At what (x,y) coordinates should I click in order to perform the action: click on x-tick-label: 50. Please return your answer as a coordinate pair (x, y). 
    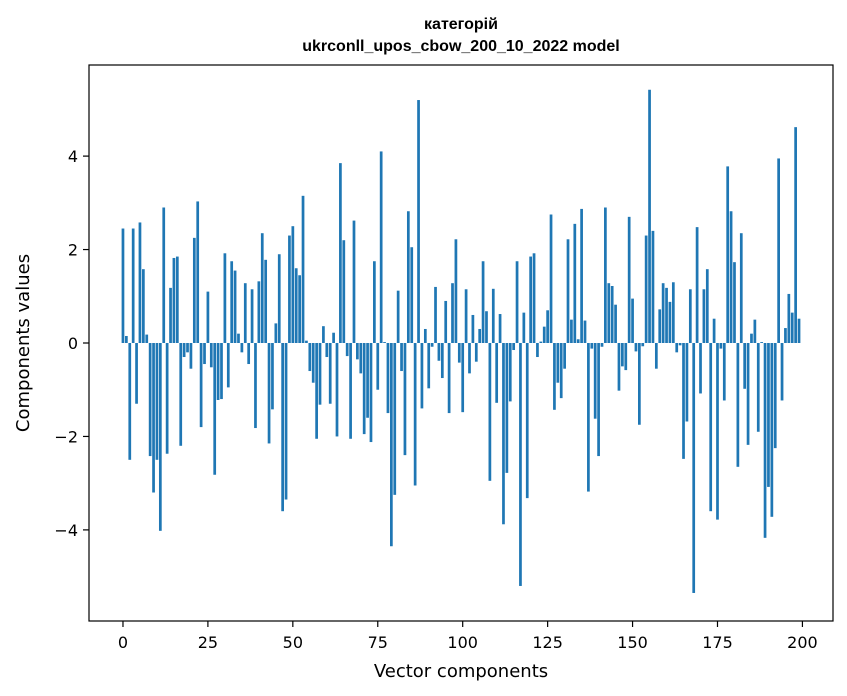
    Looking at the image, I should click on (293, 642).